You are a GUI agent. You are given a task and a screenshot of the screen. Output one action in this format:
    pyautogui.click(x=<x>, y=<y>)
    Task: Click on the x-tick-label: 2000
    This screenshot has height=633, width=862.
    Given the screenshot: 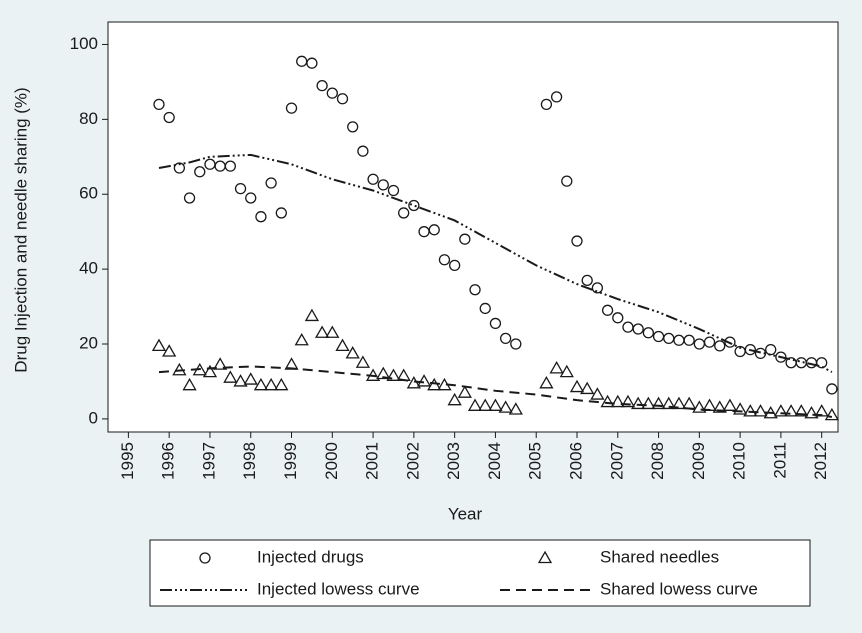 What is the action you would take?
    pyautogui.click(x=331, y=461)
    